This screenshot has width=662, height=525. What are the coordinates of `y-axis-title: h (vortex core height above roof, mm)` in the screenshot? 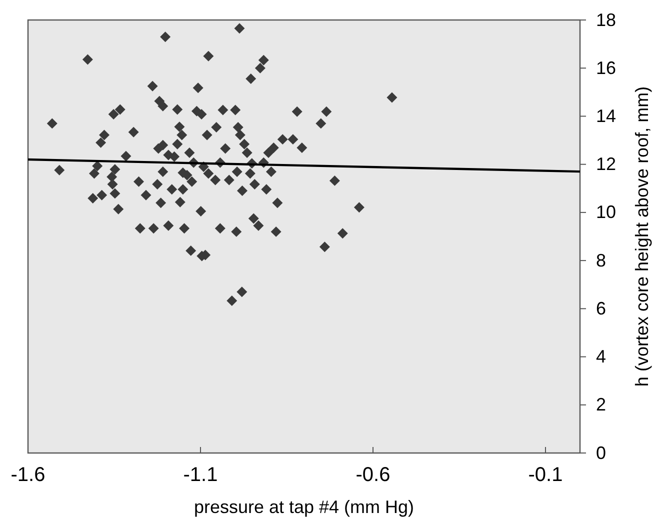 It's located at (642, 236).